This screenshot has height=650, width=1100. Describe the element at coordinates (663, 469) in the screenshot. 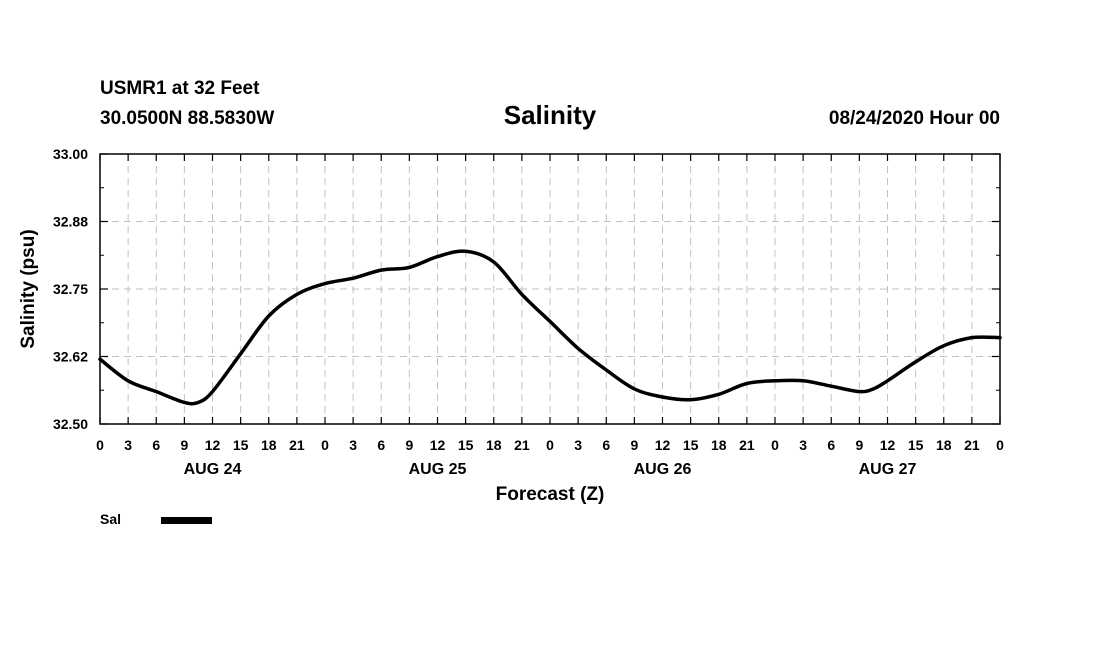

I see `day-label: AUG 26` at that location.